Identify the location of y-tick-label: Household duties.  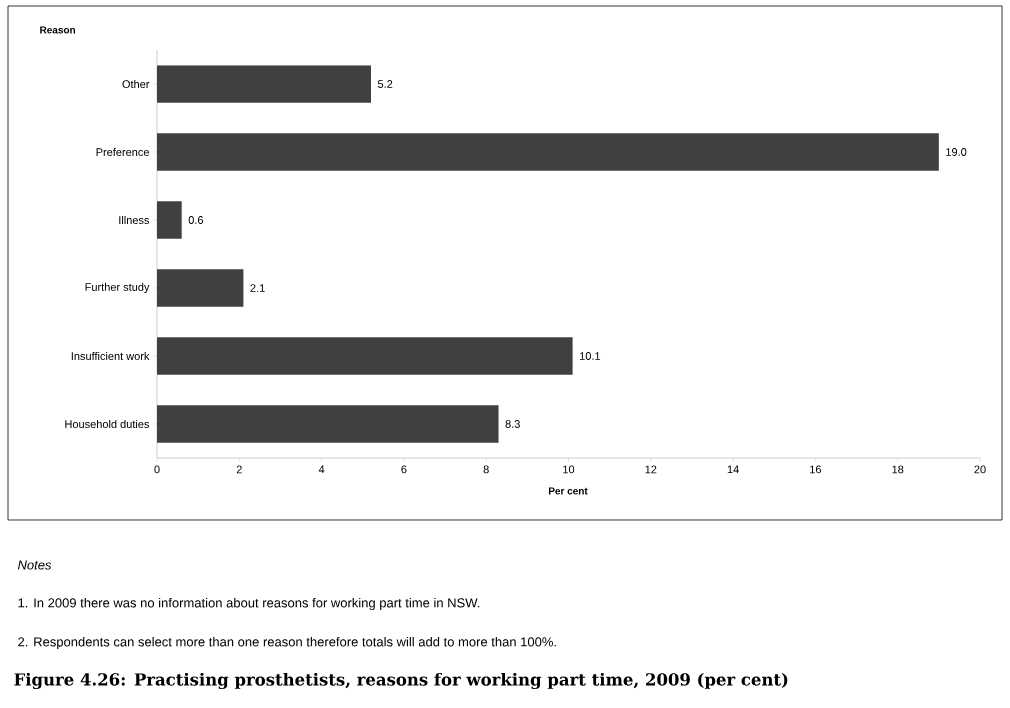
(107, 424).